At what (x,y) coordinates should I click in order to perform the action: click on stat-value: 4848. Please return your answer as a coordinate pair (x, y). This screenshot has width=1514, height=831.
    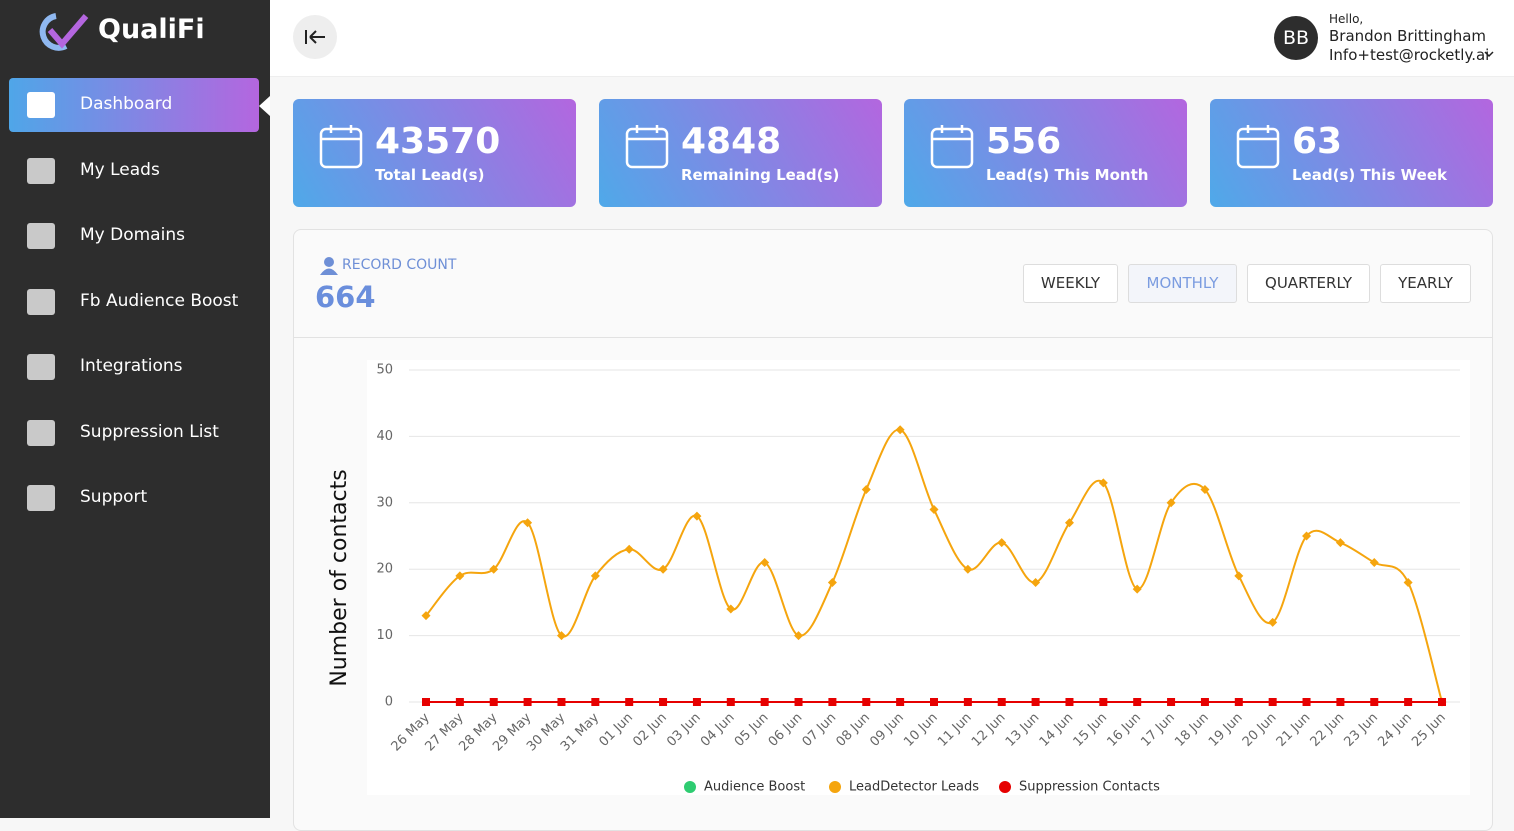
    Looking at the image, I should click on (731, 141).